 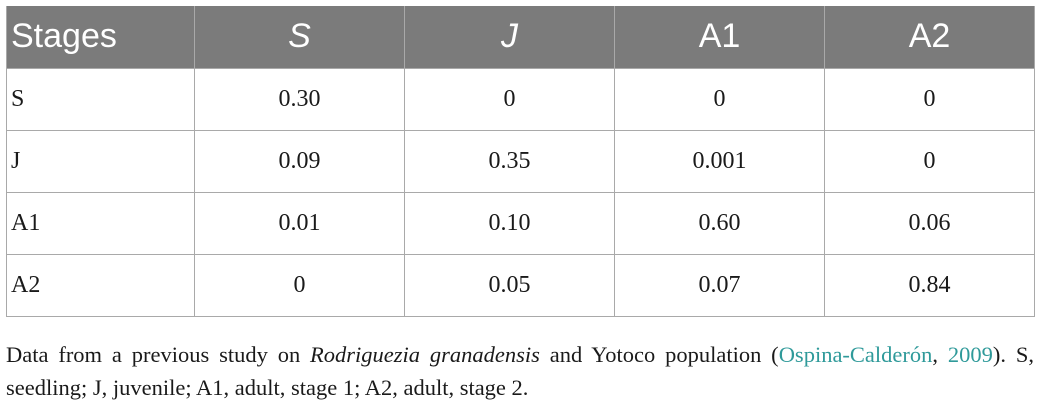 I want to click on header-a2: A2, so click(x=929, y=37).